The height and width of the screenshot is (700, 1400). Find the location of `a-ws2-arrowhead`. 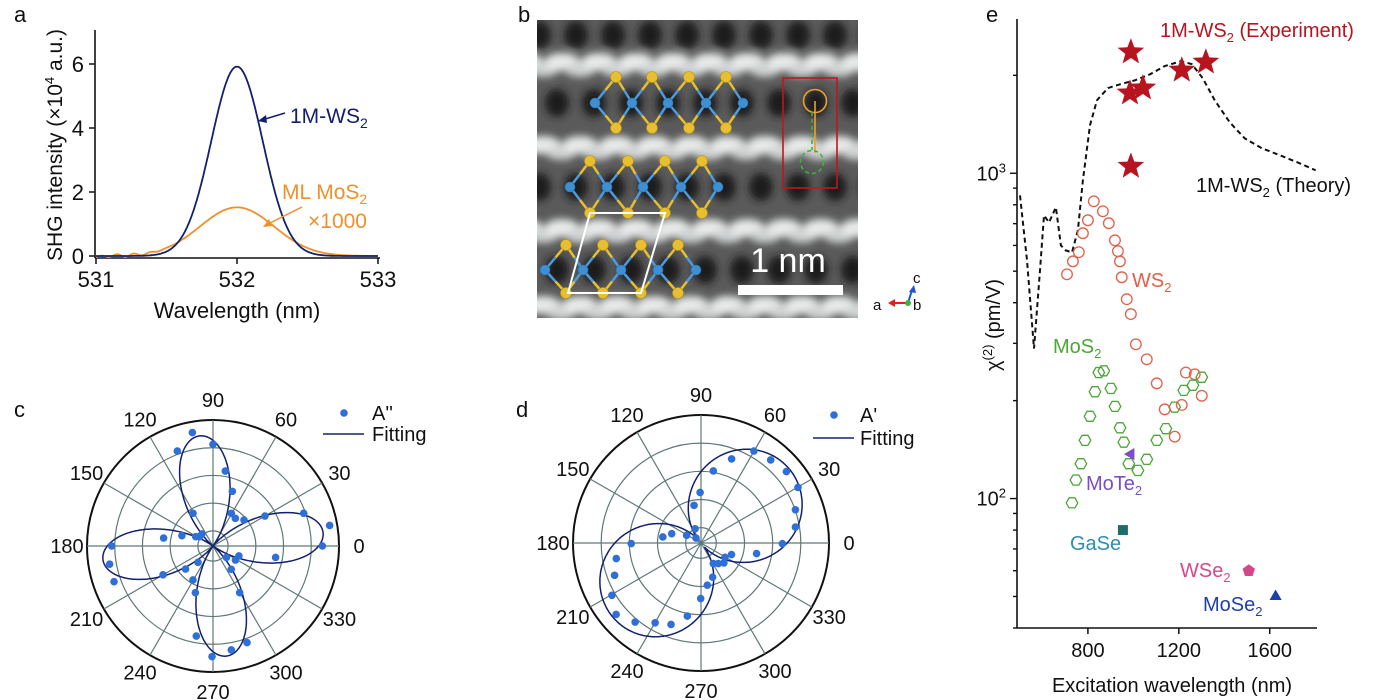

a-ws2-arrowhead is located at coordinates (262, 119).